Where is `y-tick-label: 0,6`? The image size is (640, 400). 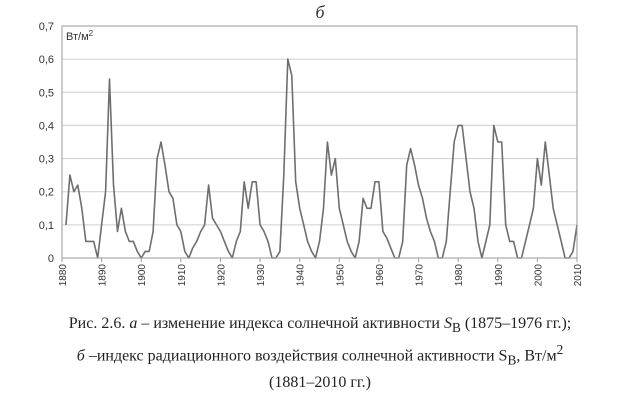 y-tick-label: 0,6 is located at coordinates (46, 60).